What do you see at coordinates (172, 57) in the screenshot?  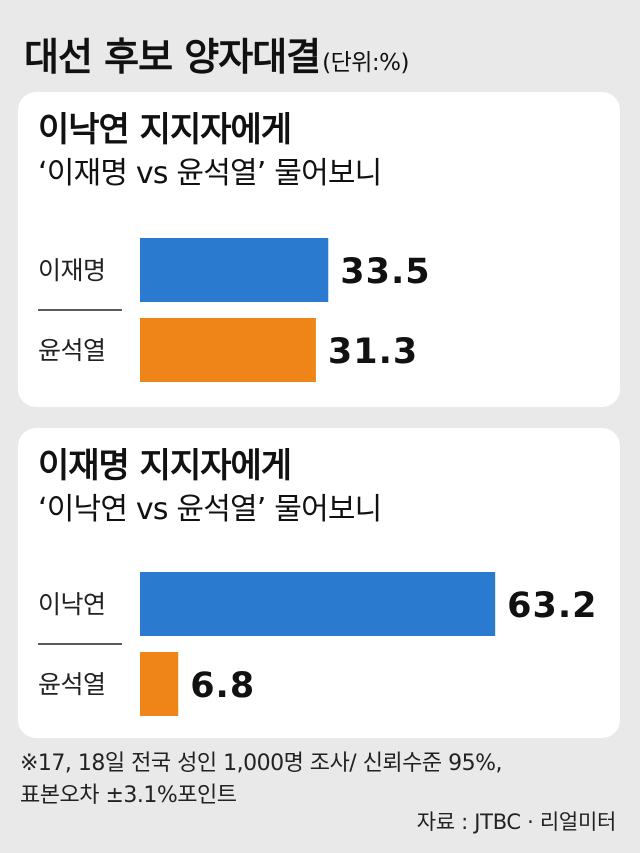 I see `chart-title: 대선 후보 양자대결` at bounding box center [172, 57].